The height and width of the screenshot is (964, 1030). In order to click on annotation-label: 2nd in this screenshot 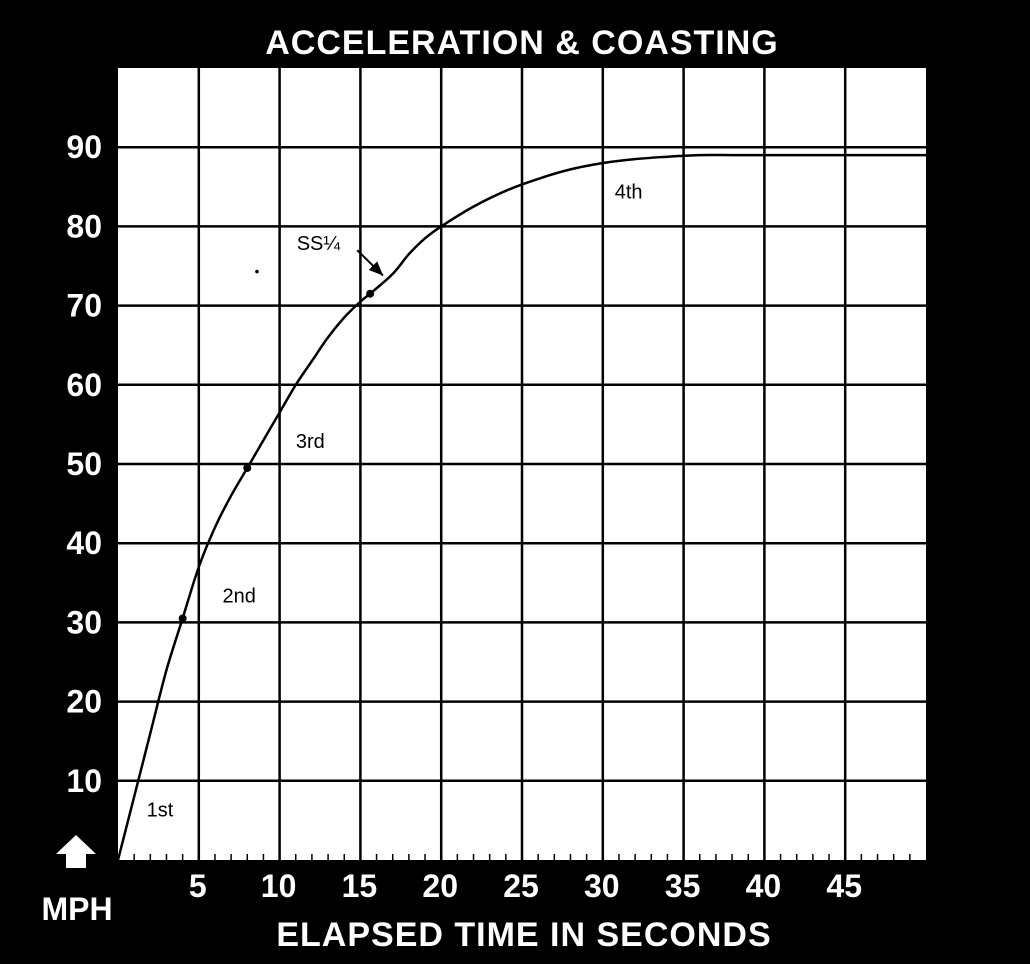, I will do `click(239, 597)`.